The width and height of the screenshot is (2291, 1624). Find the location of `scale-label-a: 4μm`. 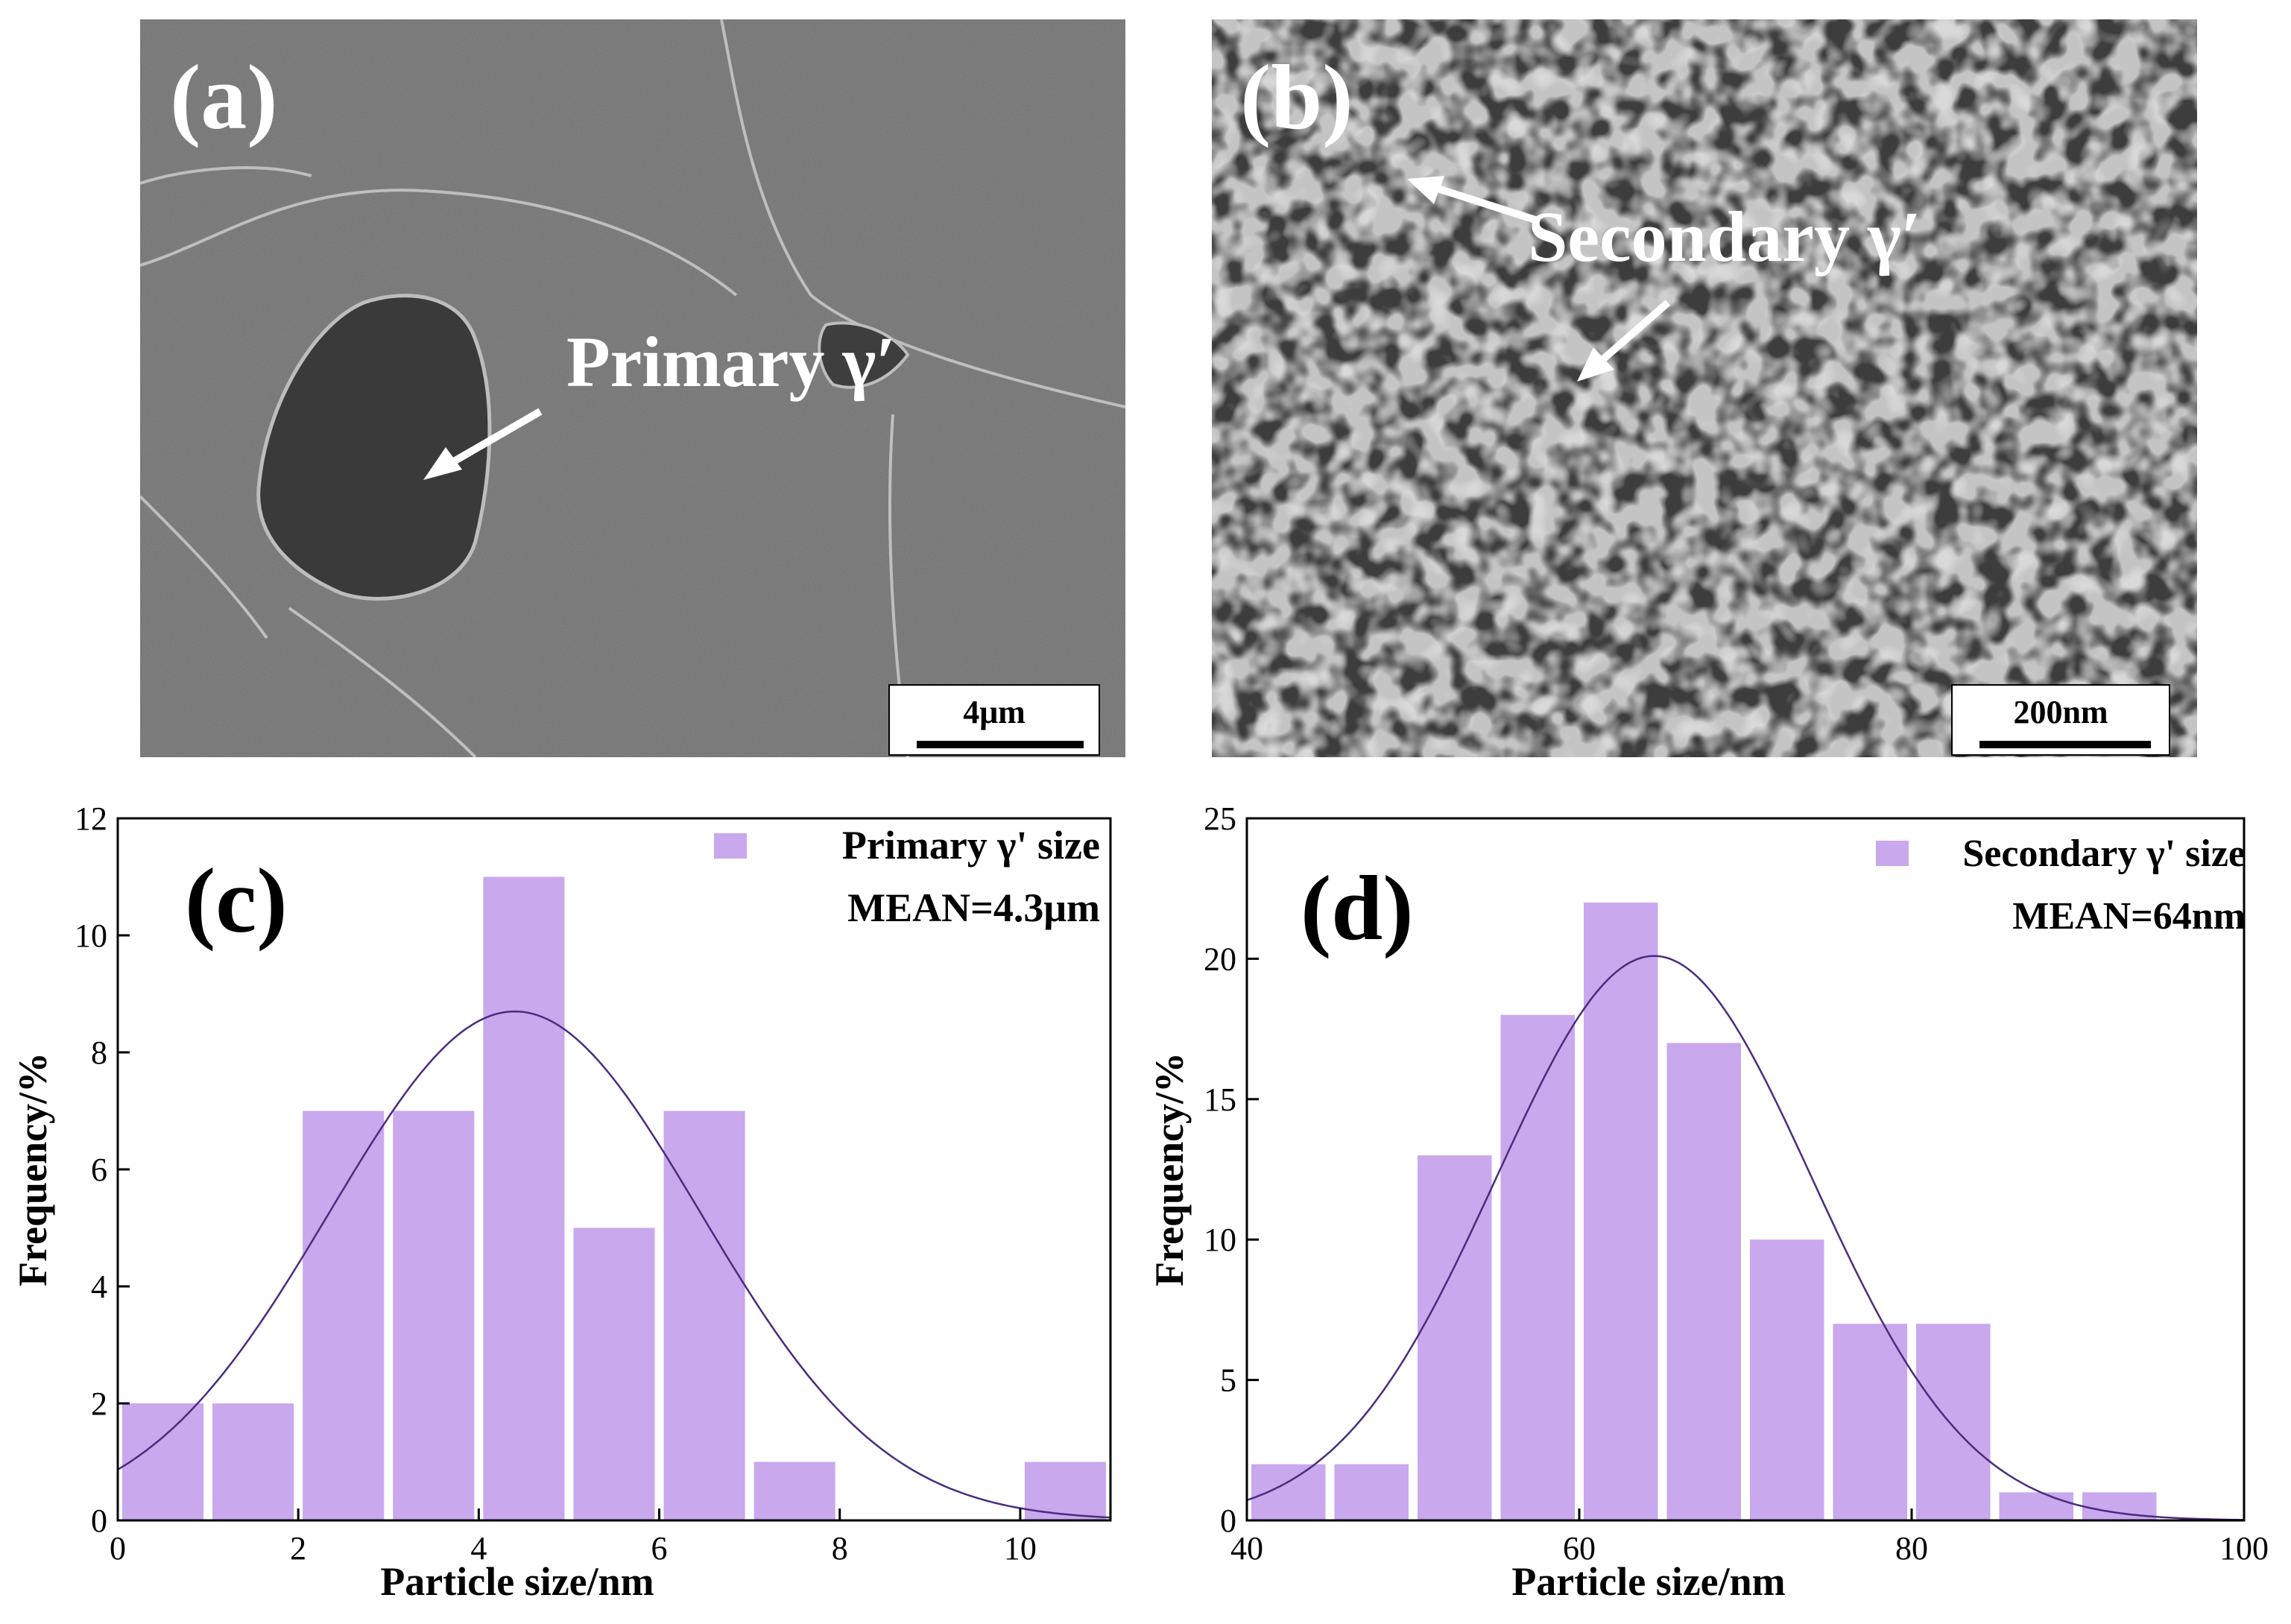

scale-label-a: 4μm is located at coordinates (994, 712).